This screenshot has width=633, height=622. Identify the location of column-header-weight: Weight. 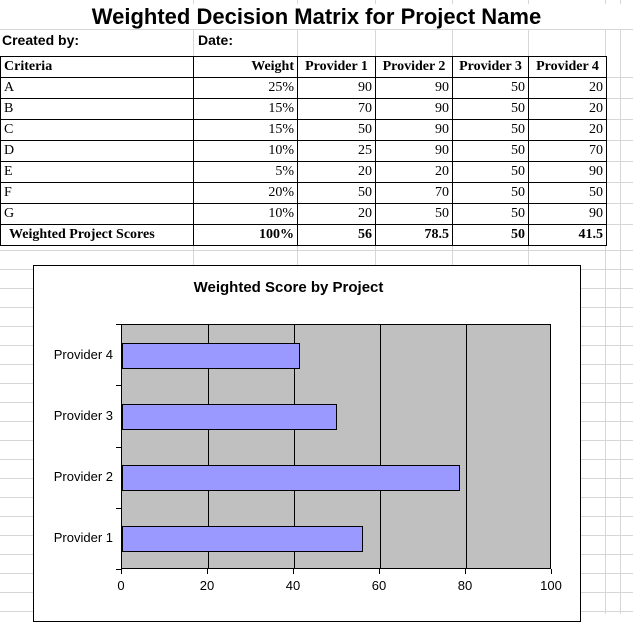
(245, 67).